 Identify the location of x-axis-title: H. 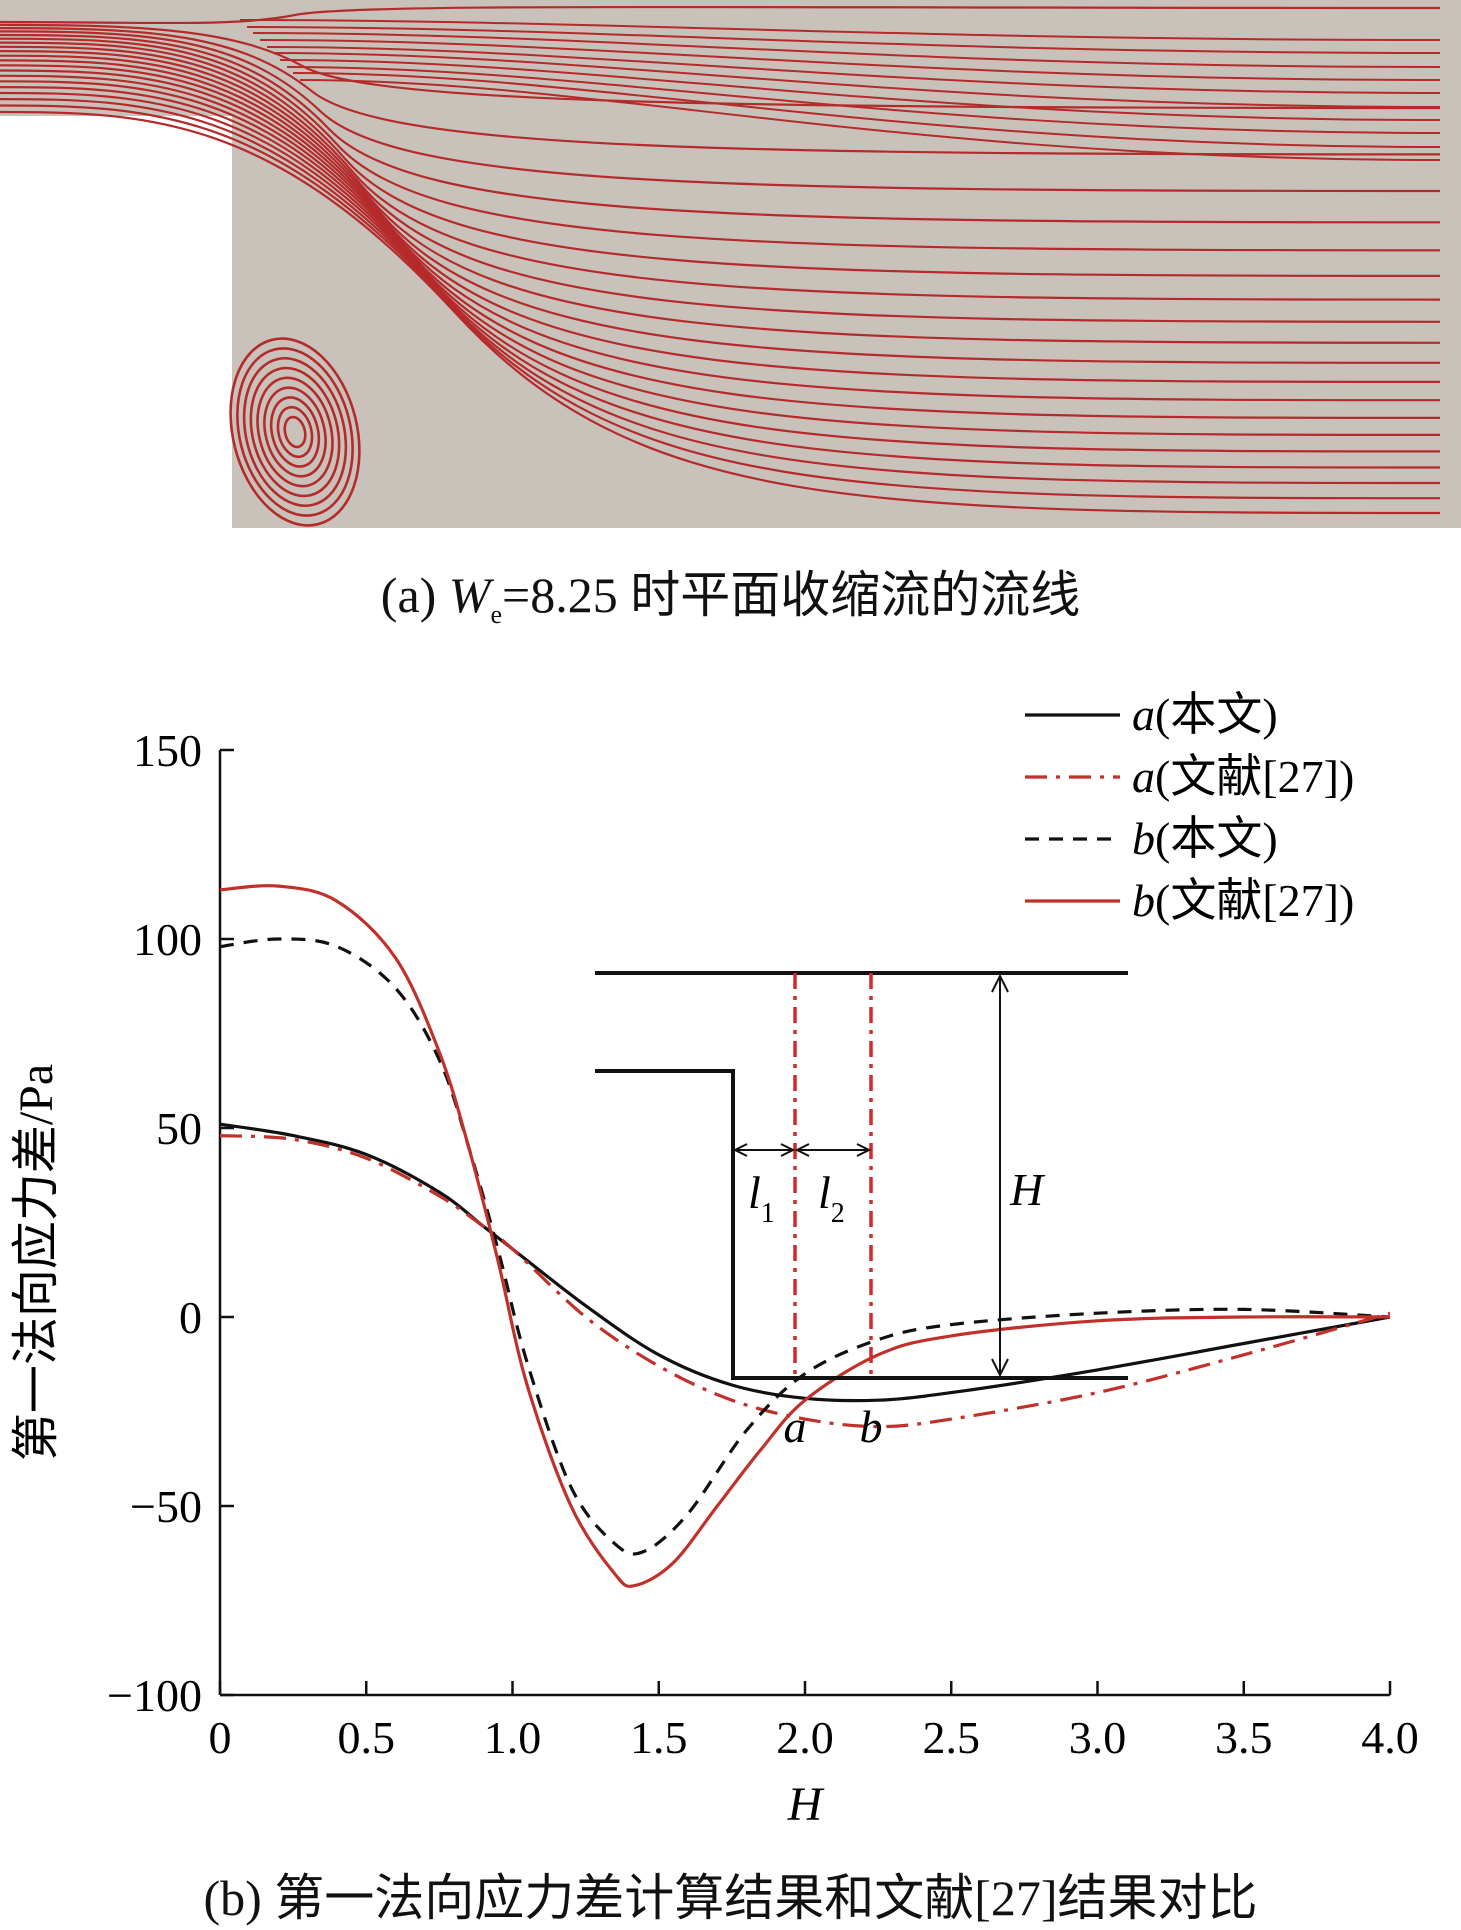
(806, 1804).